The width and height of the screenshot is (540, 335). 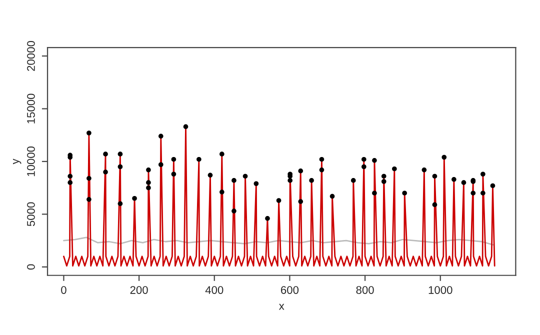 What do you see at coordinates (281, 307) in the screenshot?
I see `x-axis-title: x` at bounding box center [281, 307].